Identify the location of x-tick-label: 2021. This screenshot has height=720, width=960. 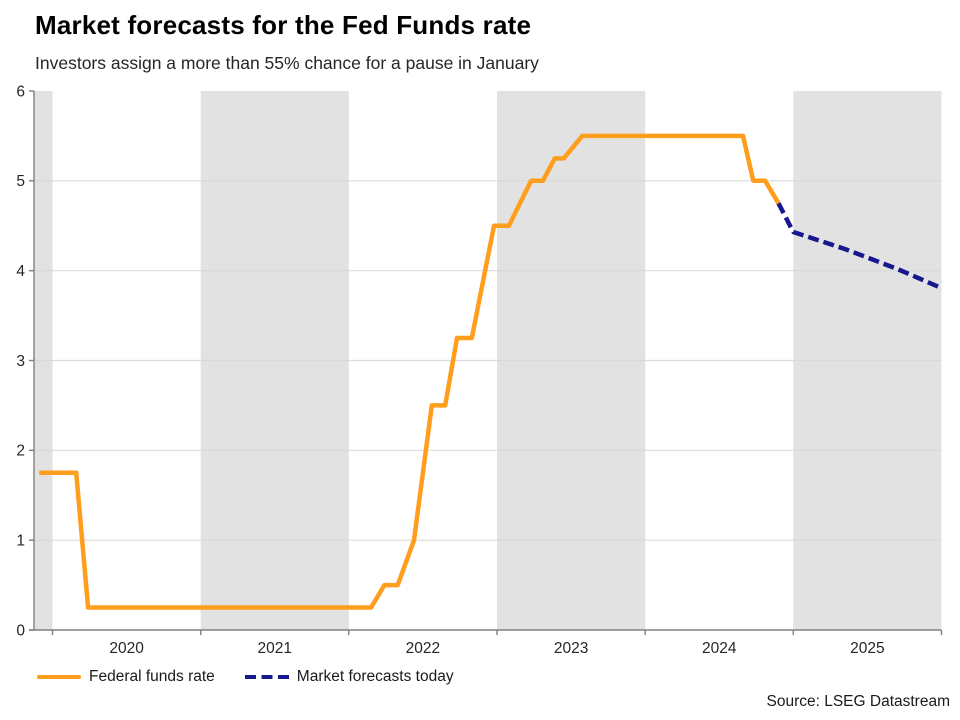
(275, 648).